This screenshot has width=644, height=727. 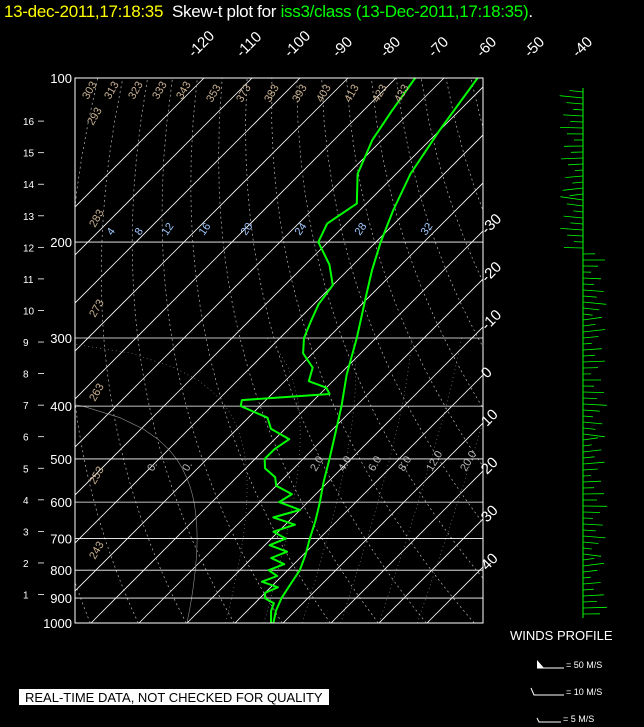 I want to click on pressure-tick-label: 500, so click(x=61, y=459).